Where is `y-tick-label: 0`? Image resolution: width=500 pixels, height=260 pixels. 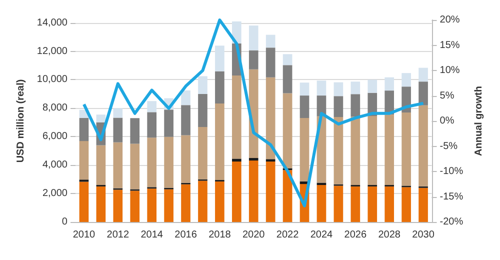 y-tick-label: 0 is located at coordinates (65, 222).